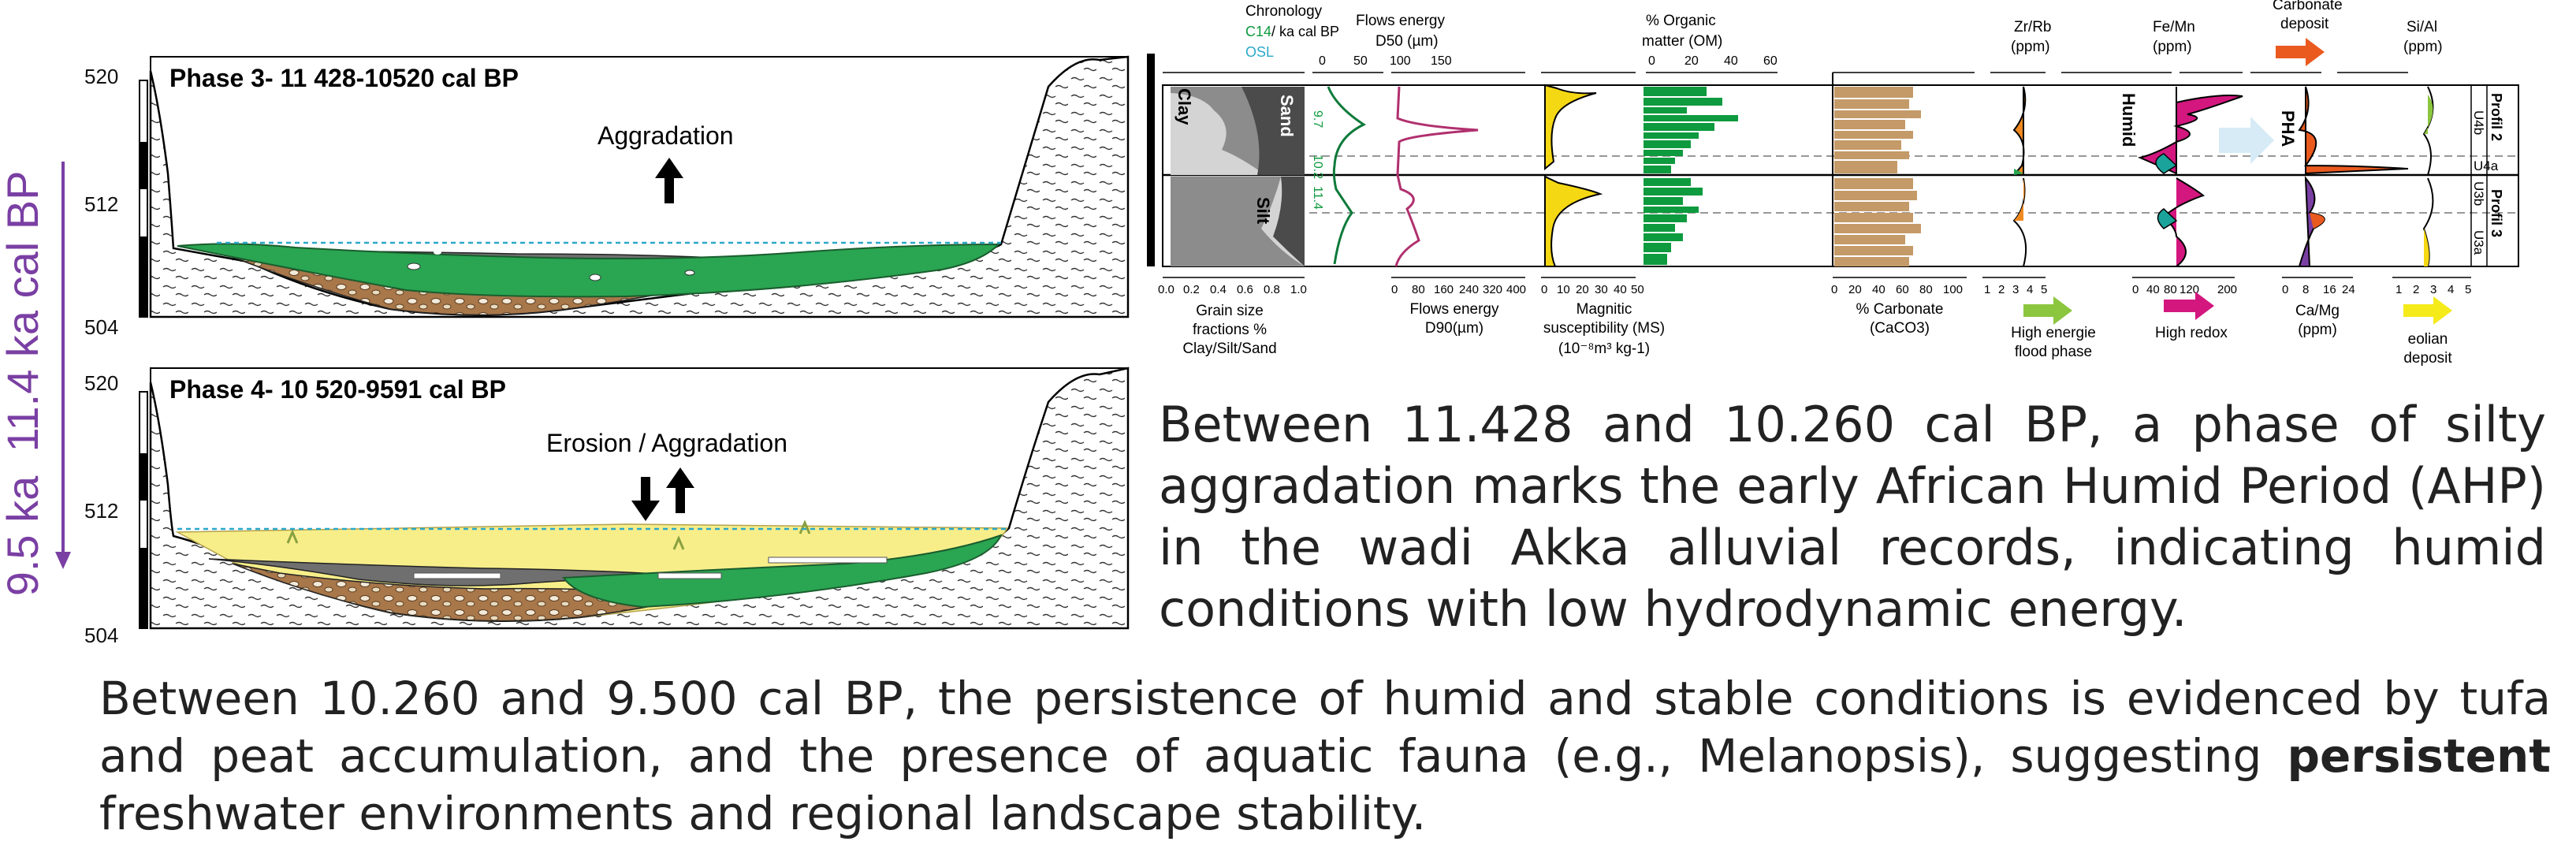  Describe the element at coordinates (23, 311) in the screenshot. I see `age-label-top: 11.4 ka cal BP` at that location.